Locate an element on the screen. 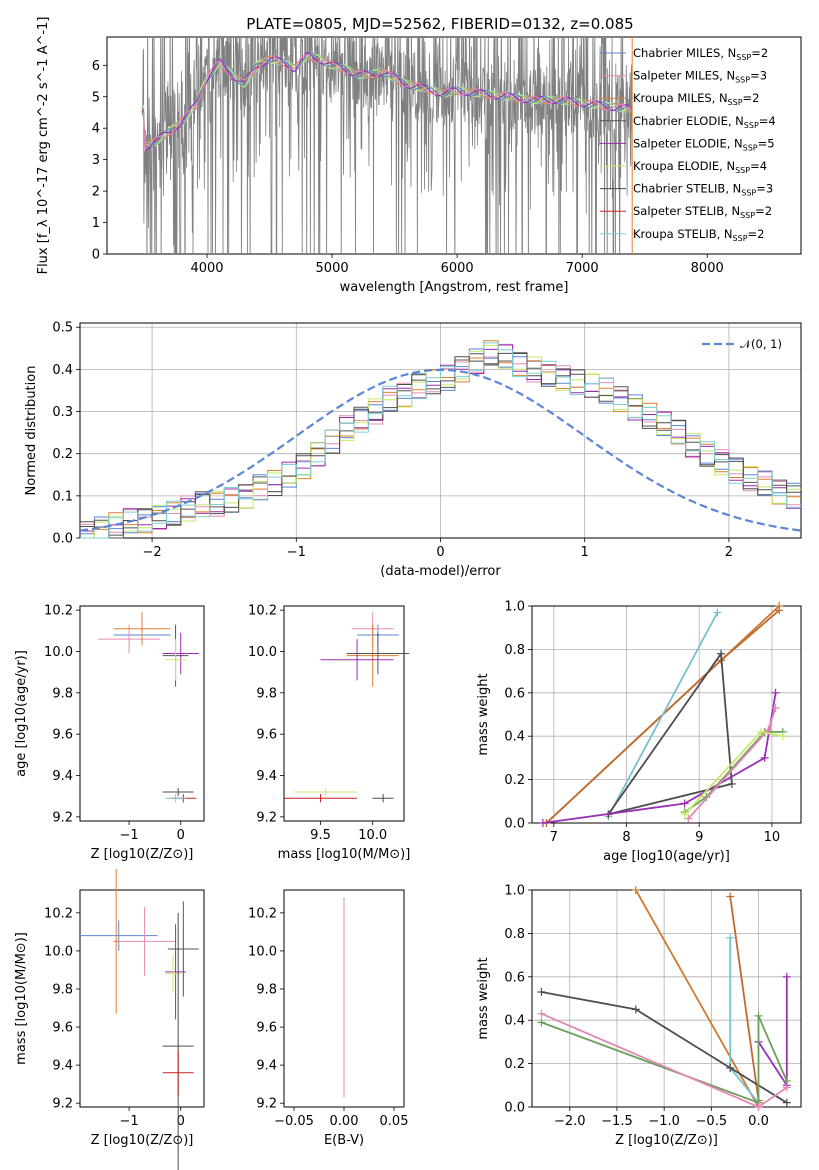 The height and width of the screenshot is (1170, 819). y-tick-label: 0.2 is located at coordinates (514, 1064).